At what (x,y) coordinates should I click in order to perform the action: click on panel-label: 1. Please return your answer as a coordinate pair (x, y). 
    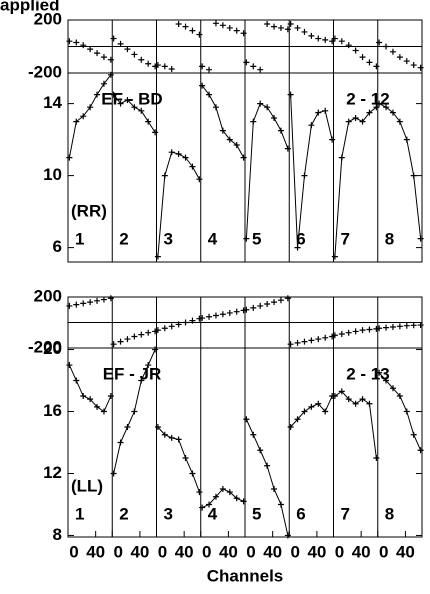
    Looking at the image, I should click on (79, 513).